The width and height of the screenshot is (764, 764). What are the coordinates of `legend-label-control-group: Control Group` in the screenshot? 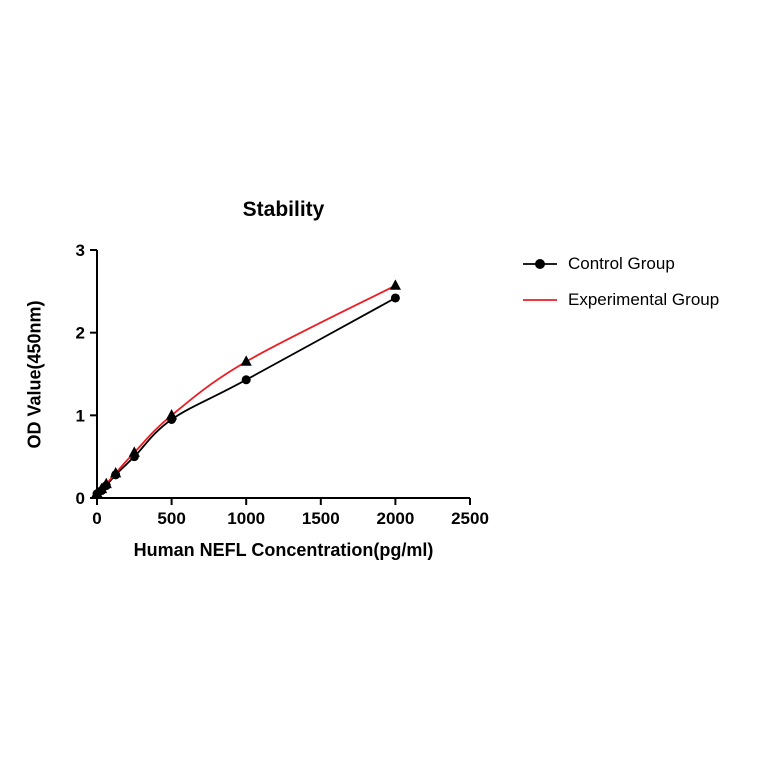 It's located at (621, 263).